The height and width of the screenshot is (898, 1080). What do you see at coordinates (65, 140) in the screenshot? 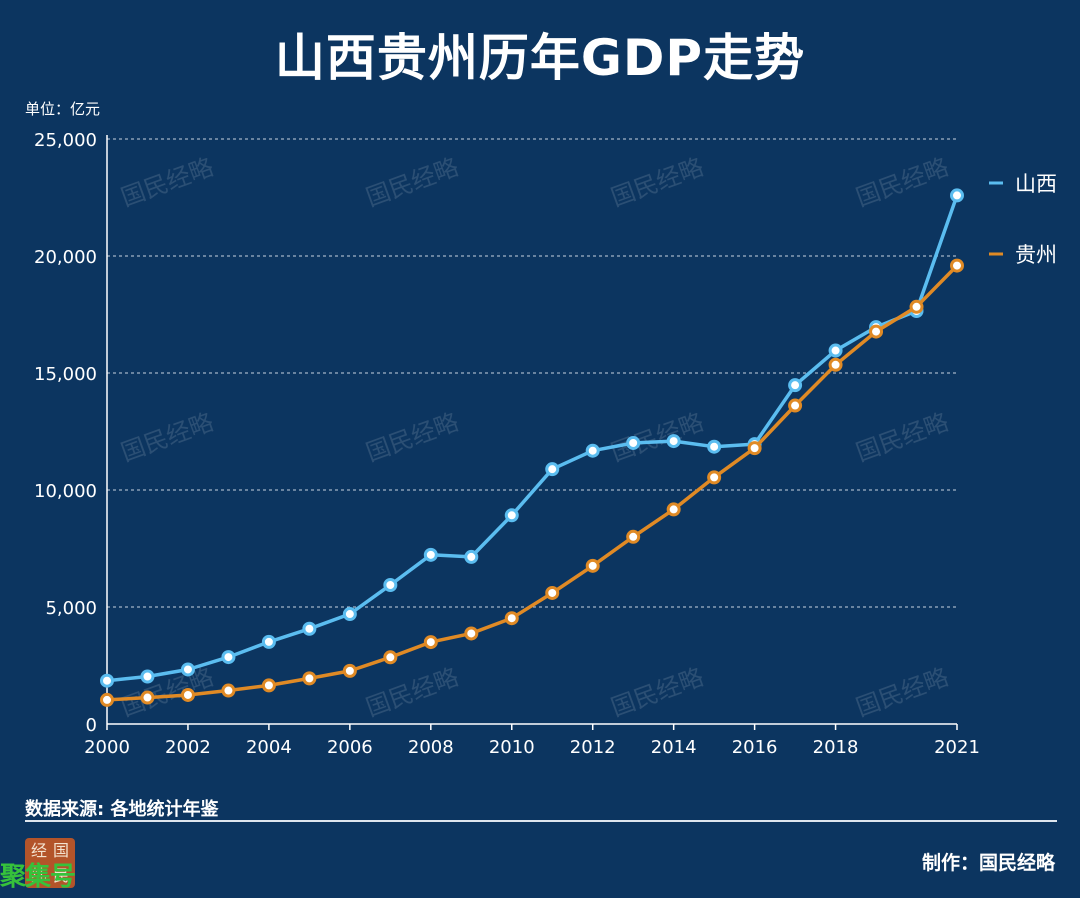
I see `y-tick-label: 25,000` at bounding box center [65, 140].